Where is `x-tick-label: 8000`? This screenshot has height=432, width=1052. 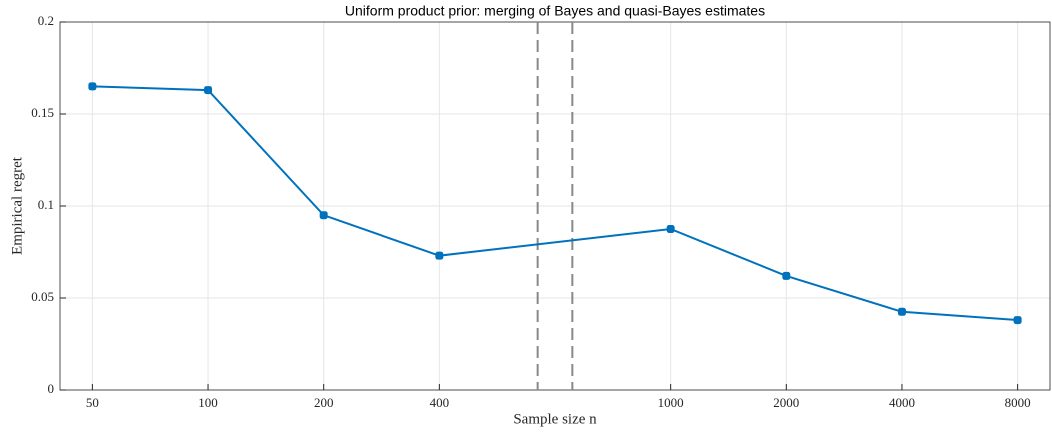
x-tick-label: 8000 is located at coordinates (1018, 402).